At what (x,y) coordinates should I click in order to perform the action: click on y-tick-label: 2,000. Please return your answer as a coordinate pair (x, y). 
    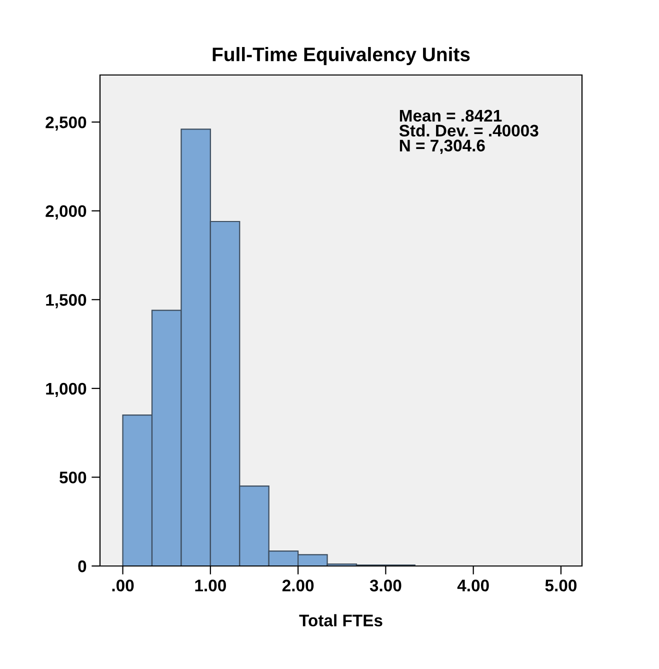
    Looking at the image, I should click on (66, 212).